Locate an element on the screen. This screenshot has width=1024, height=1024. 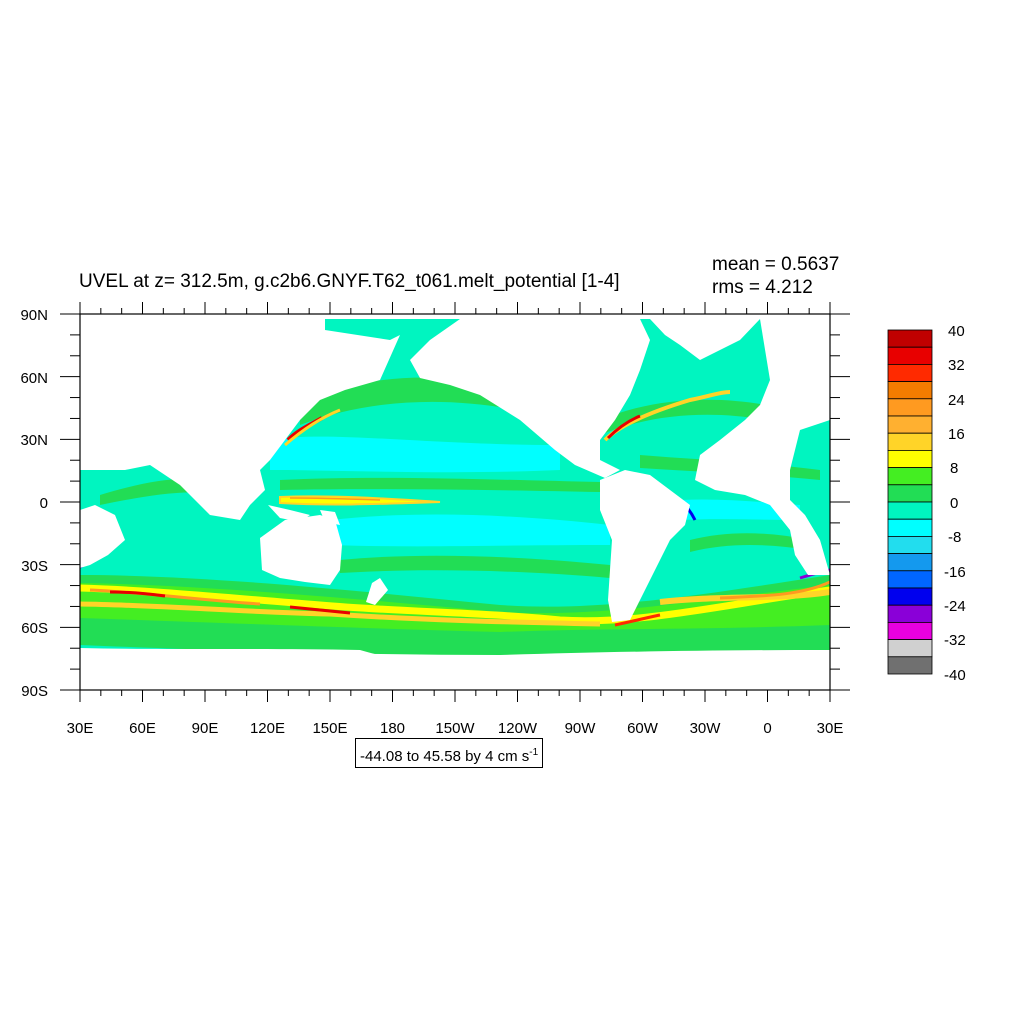
lon-tick-label: 90W is located at coordinates (581, 728).